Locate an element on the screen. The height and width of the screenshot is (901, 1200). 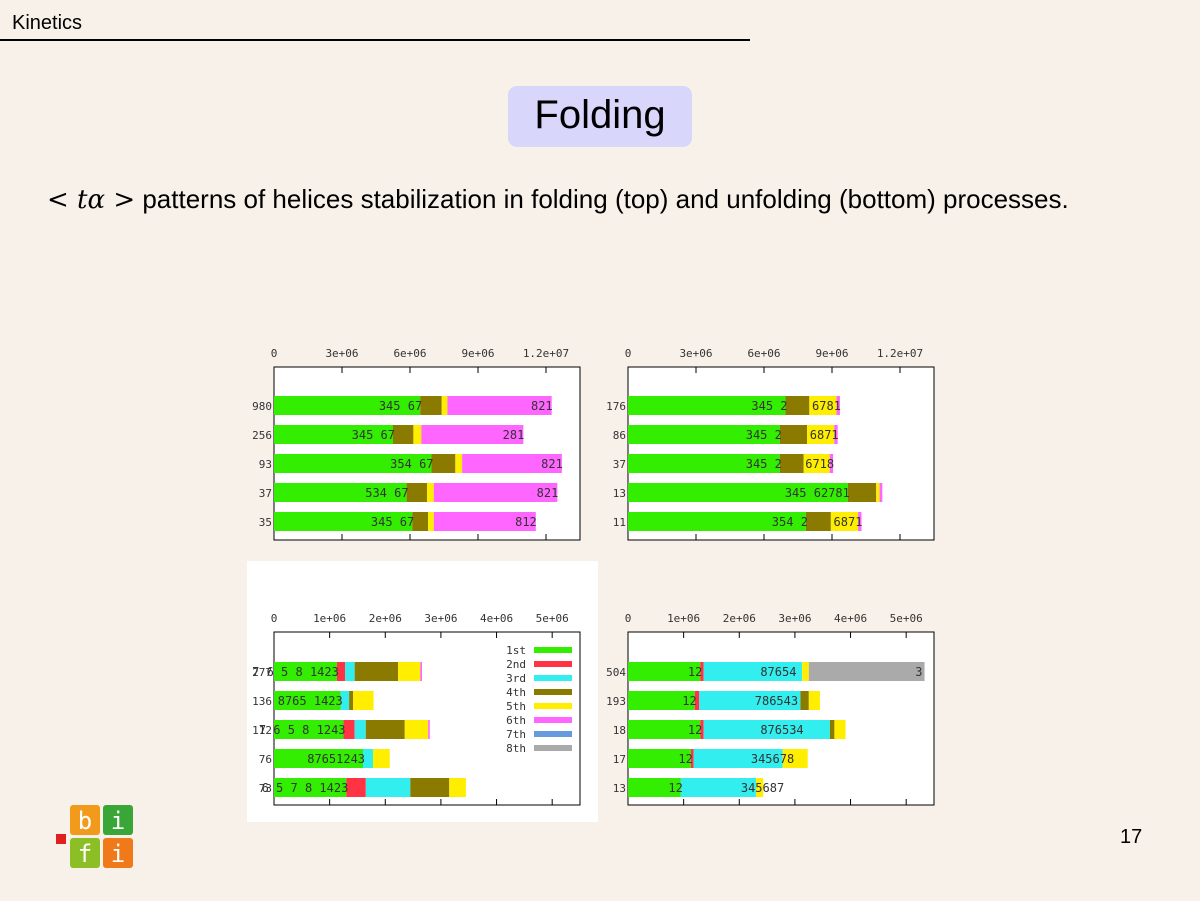
bar-annotation: 345 62781 is located at coordinates (817, 493).